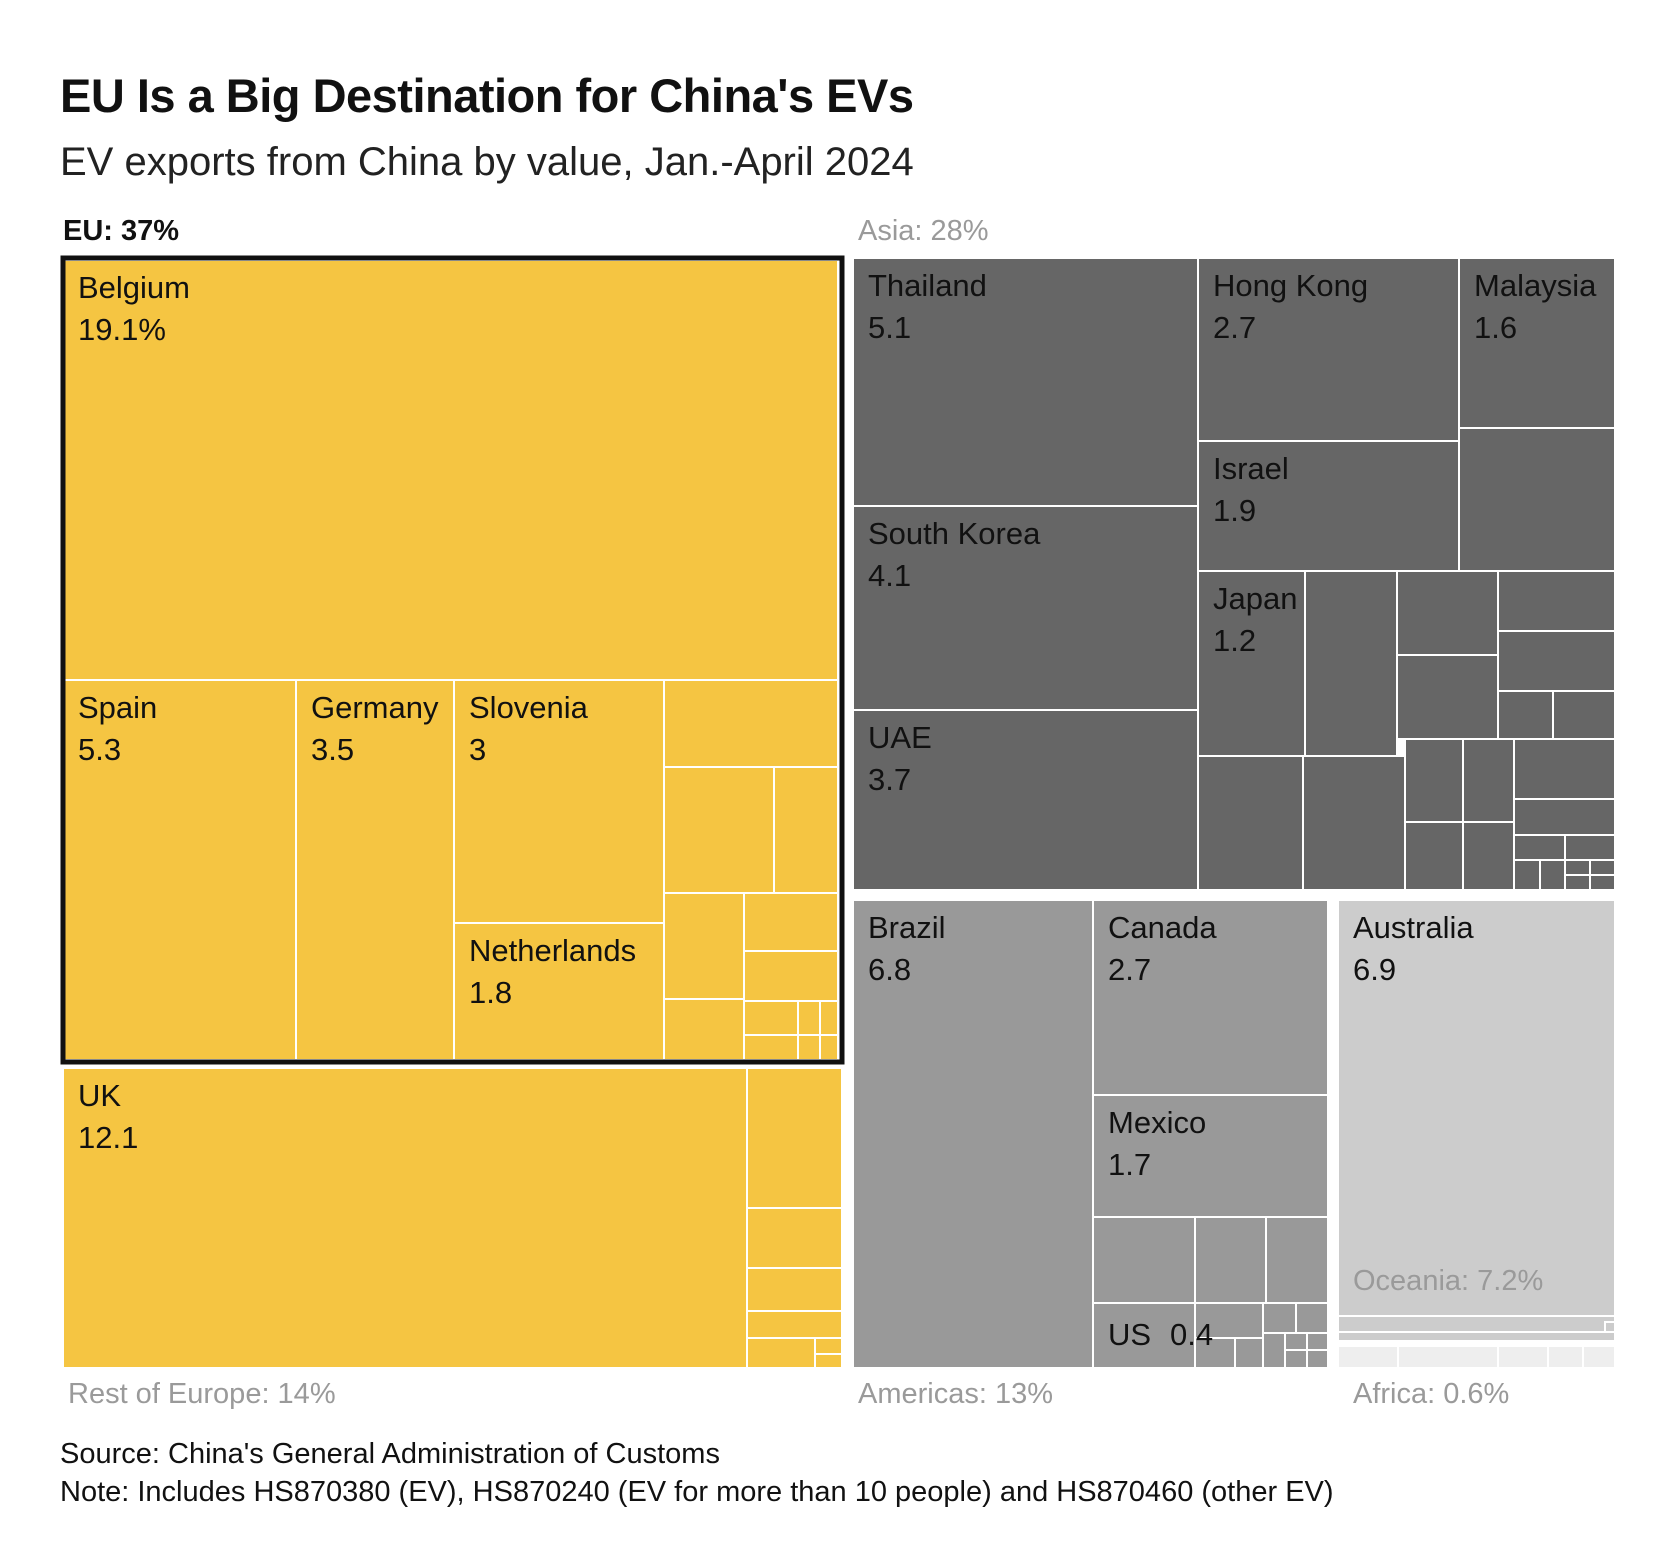  Describe the element at coordinates (1234, 640) in the screenshot. I see `tile-value-japan: 1.2` at that location.